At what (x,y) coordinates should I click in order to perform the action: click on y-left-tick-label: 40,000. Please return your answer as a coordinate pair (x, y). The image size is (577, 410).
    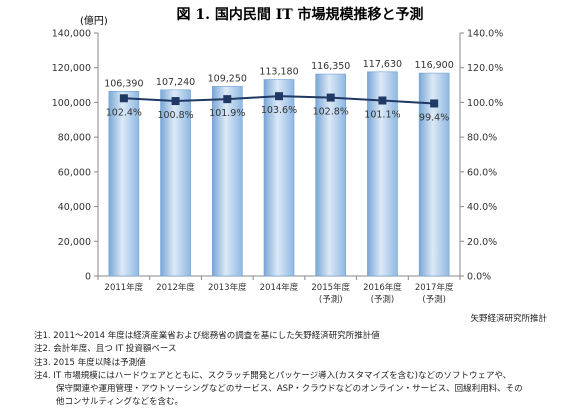
    Looking at the image, I should click on (74, 207).